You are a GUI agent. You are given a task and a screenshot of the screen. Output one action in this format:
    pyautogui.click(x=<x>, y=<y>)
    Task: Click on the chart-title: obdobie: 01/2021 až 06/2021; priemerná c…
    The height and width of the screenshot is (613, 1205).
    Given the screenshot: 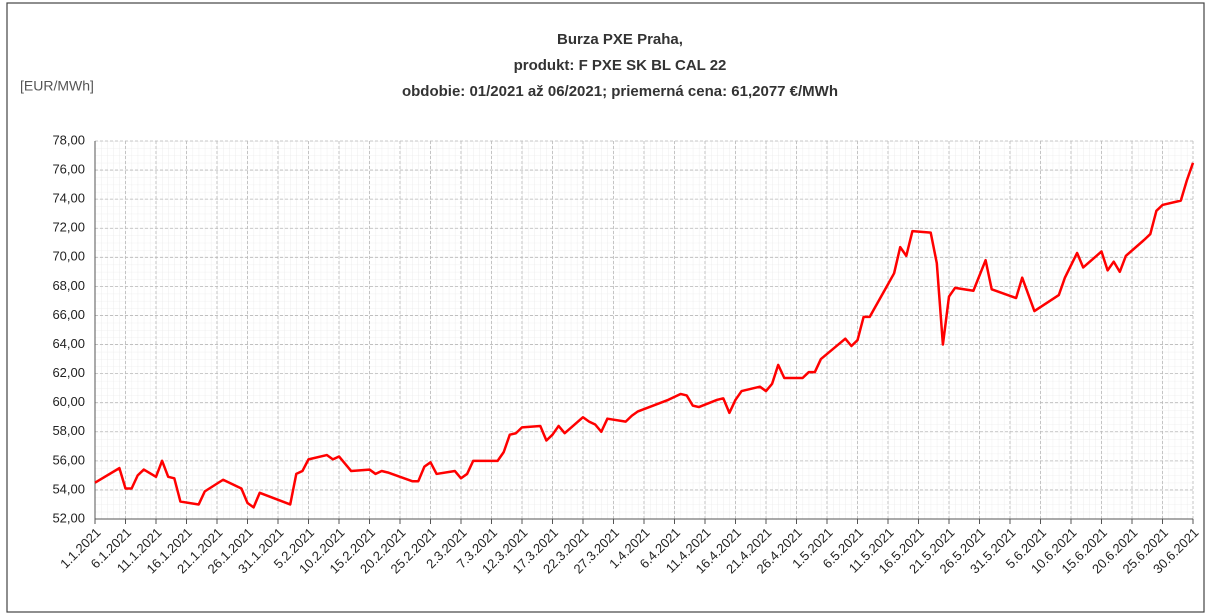 What is the action you would take?
    pyautogui.click(x=620, y=91)
    